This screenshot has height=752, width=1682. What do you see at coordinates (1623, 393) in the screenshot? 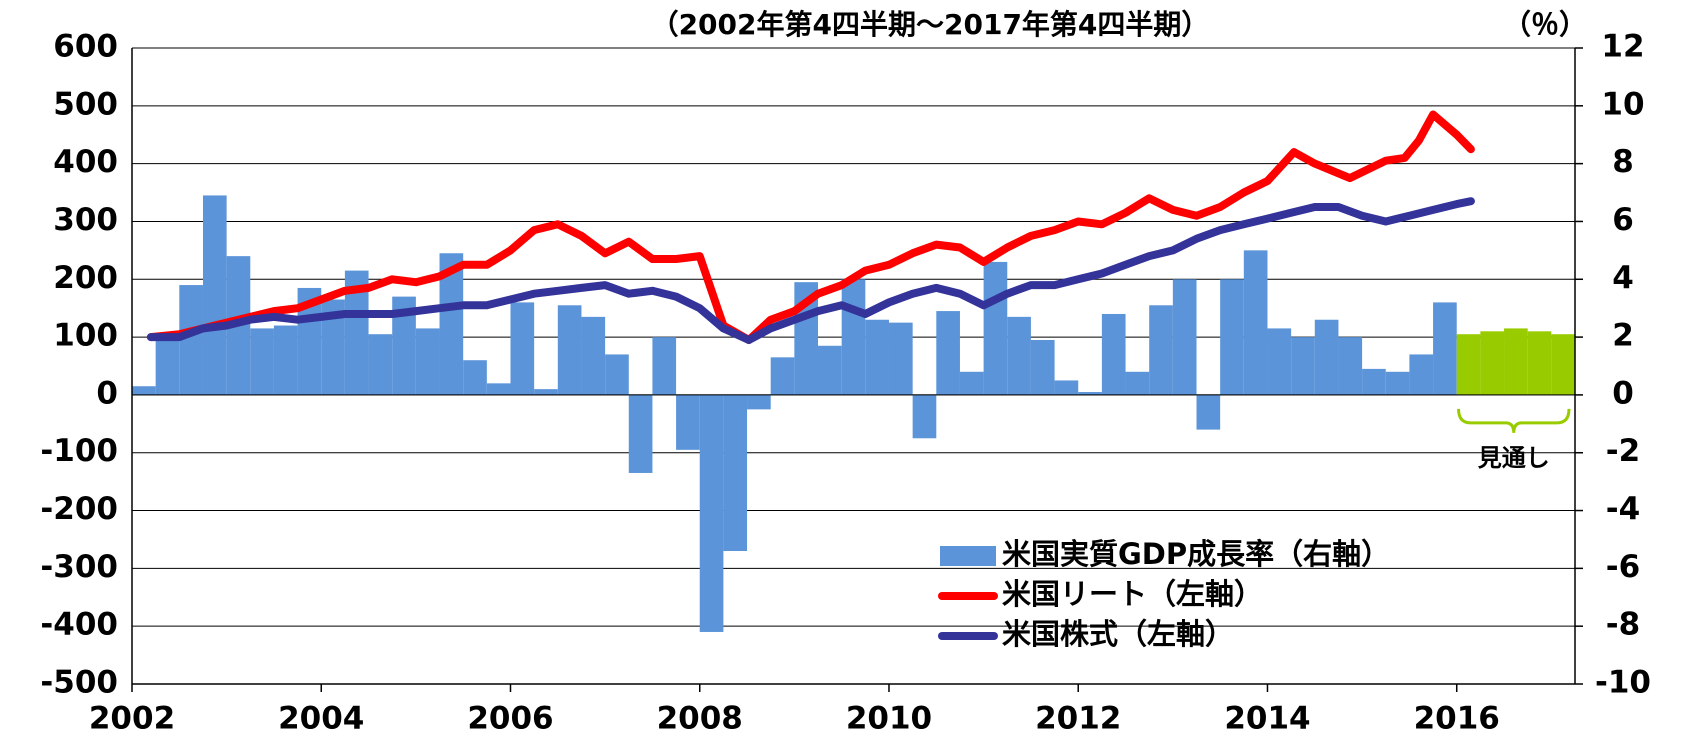
I see `y2-tick-label: 0` at bounding box center [1623, 393].